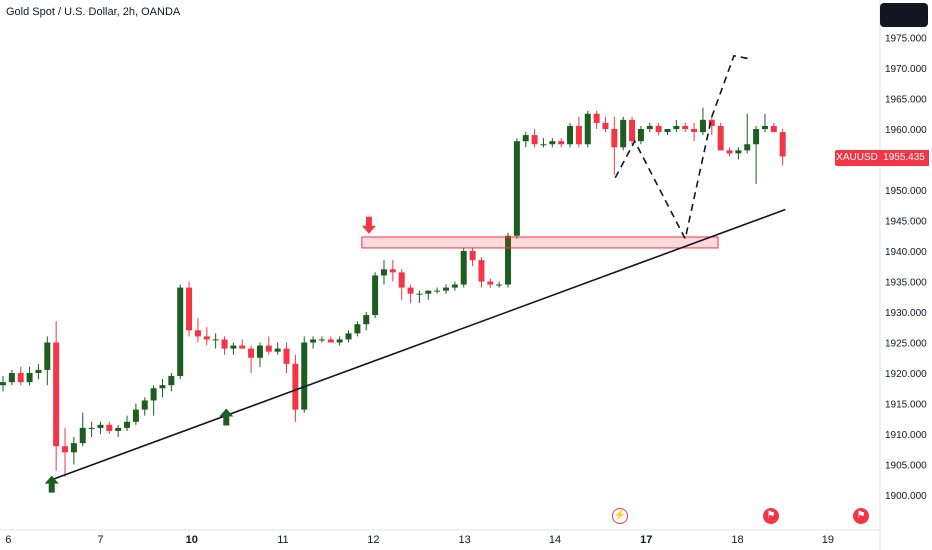 This screenshot has width=932, height=550. What do you see at coordinates (857, 158) in the screenshot?
I see `symbol-badge: XAUUSD` at bounding box center [857, 158].